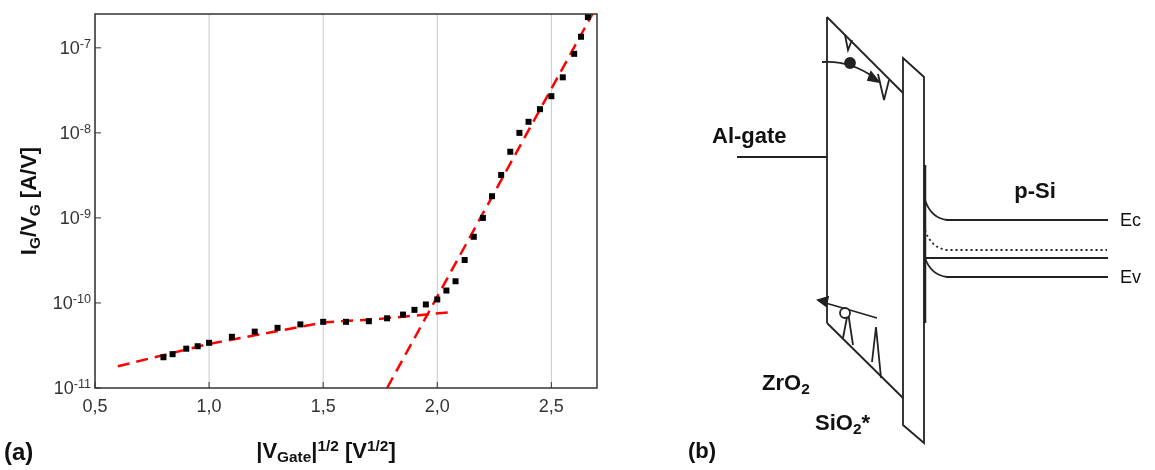 The width and height of the screenshot is (1155, 470). What do you see at coordinates (75, 217) in the screenshot?
I see `y-tick-label: 10$^{-9}$` at bounding box center [75, 217].